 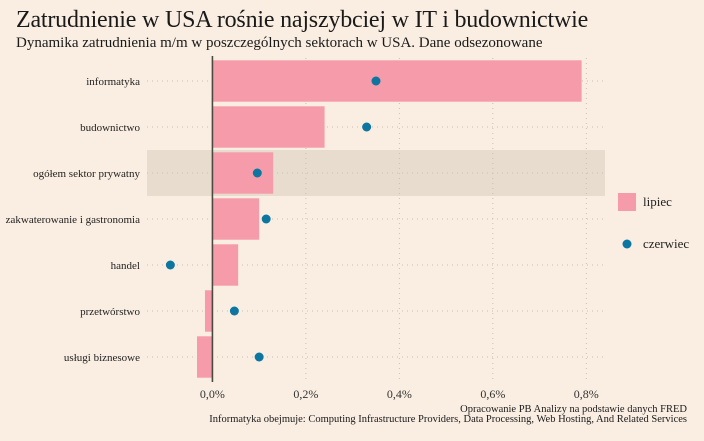 What do you see at coordinates (113, 82) in the screenshot?
I see `category-label: informatyka` at bounding box center [113, 82].